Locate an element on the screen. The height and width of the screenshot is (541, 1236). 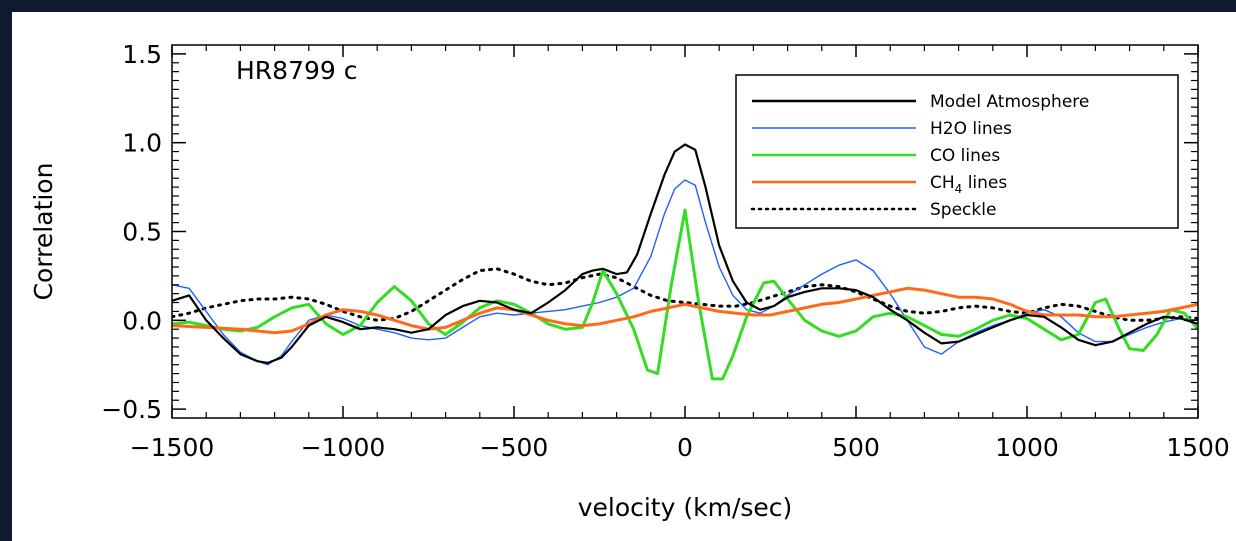
legend-label: CH4 lines is located at coordinates (968, 184).